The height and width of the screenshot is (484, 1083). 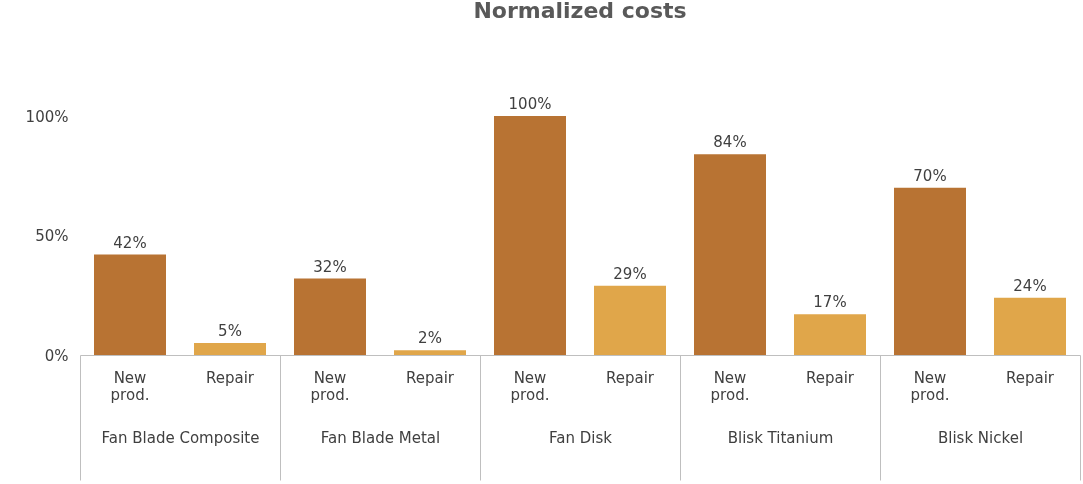 I want to click on data-label: 29%, so click(x=630, y=273).